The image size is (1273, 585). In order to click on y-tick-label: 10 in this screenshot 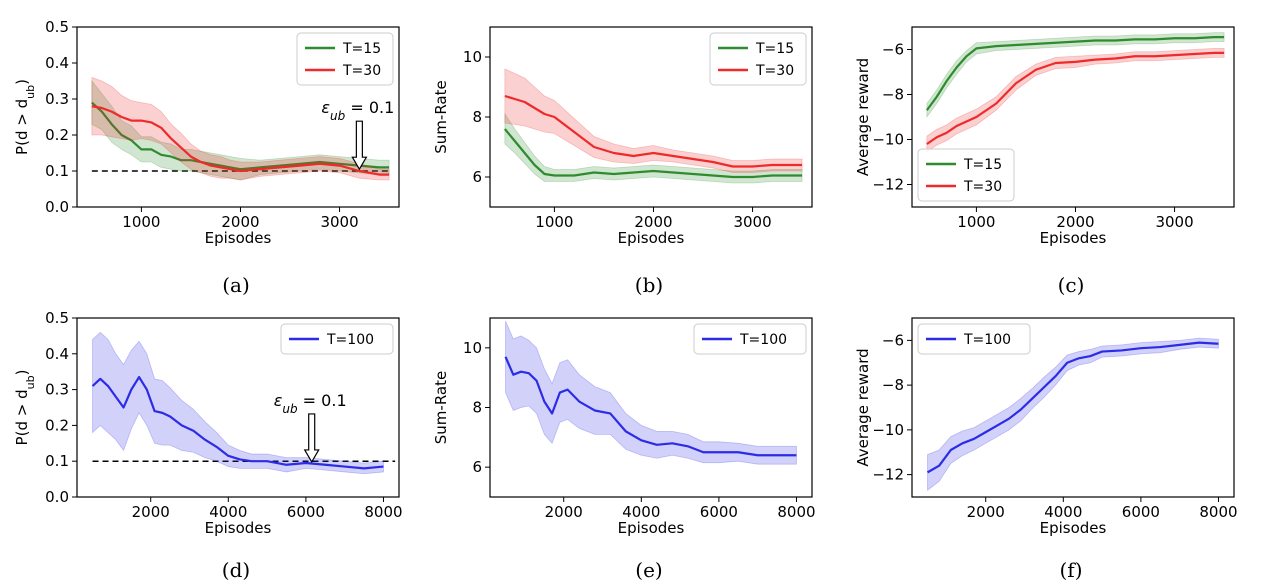, I will do `click(472, 57)`.